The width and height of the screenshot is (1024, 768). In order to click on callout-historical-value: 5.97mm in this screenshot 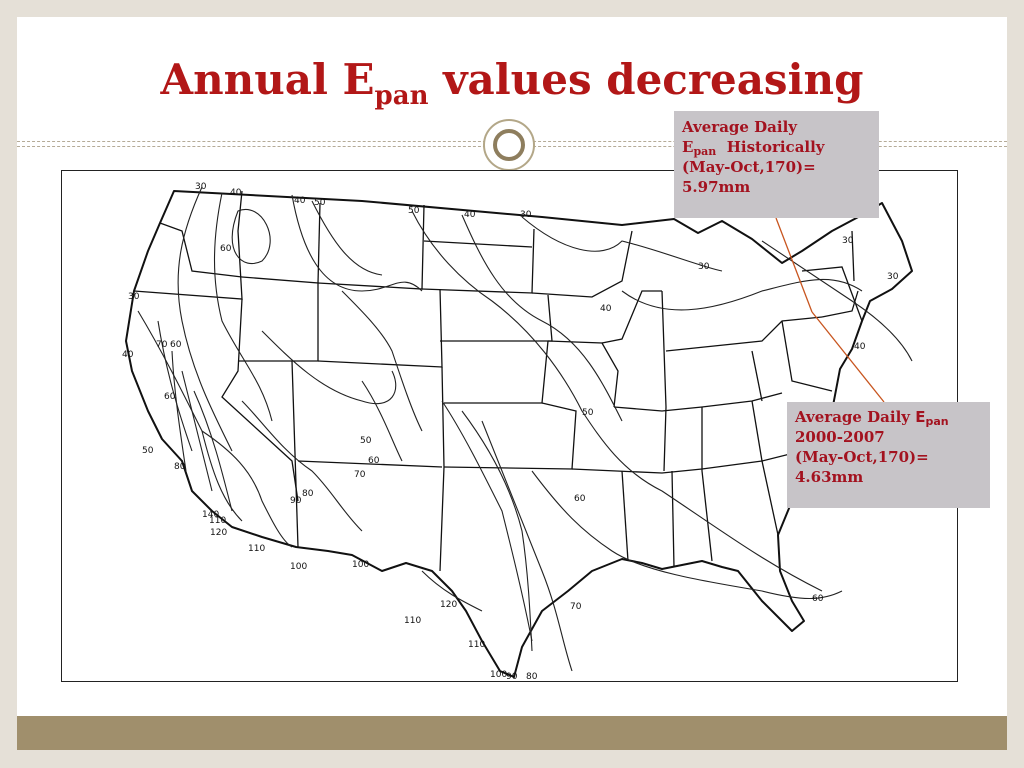, I will do `click(716, 187)`.